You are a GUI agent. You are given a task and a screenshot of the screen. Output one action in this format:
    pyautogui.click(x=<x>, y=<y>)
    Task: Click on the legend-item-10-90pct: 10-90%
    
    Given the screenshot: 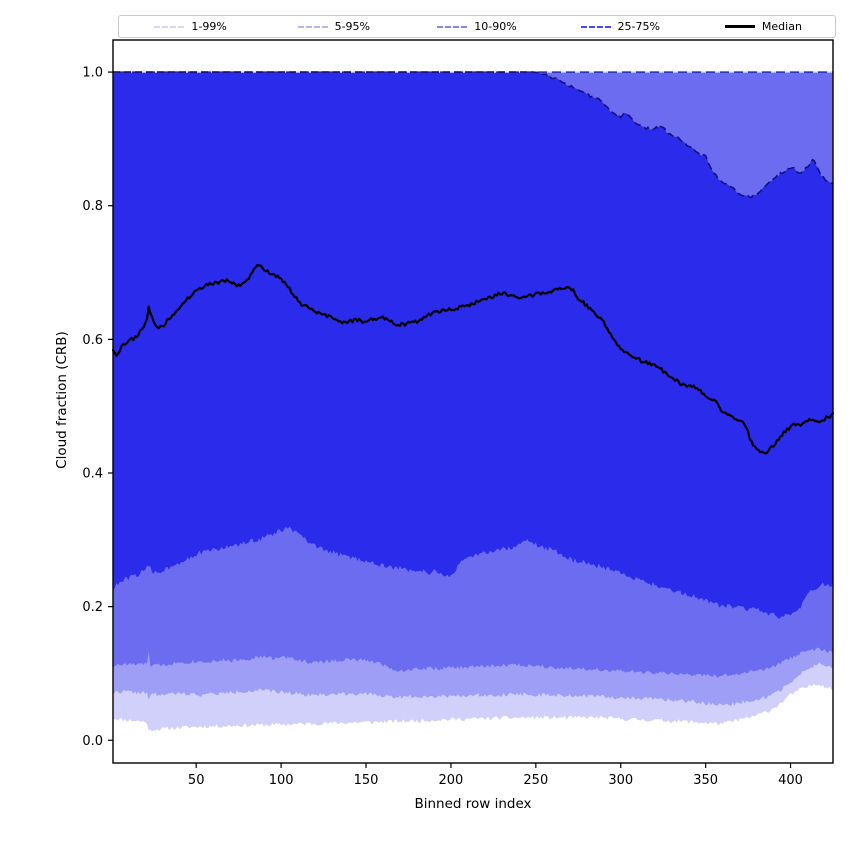 What is the action you would take?
    pyautogui.click(x=476, y=26)
    